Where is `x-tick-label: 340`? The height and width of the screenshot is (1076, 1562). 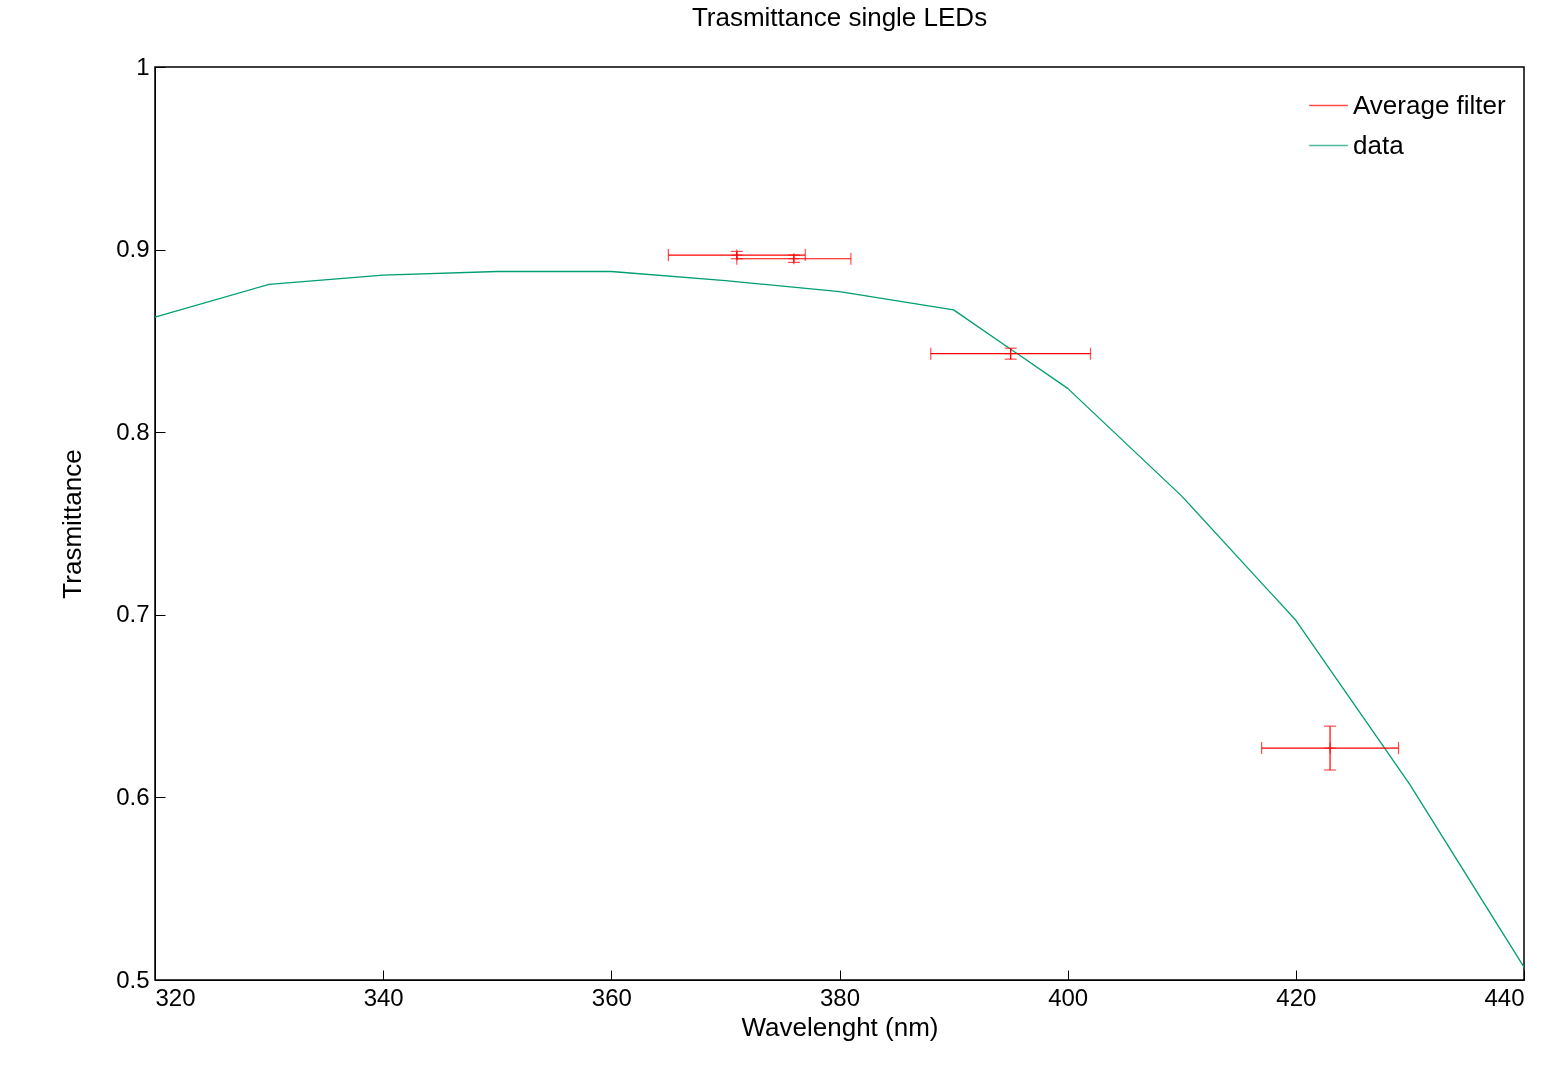 x-tick-label: 340 is located at coordinates (383, 997).